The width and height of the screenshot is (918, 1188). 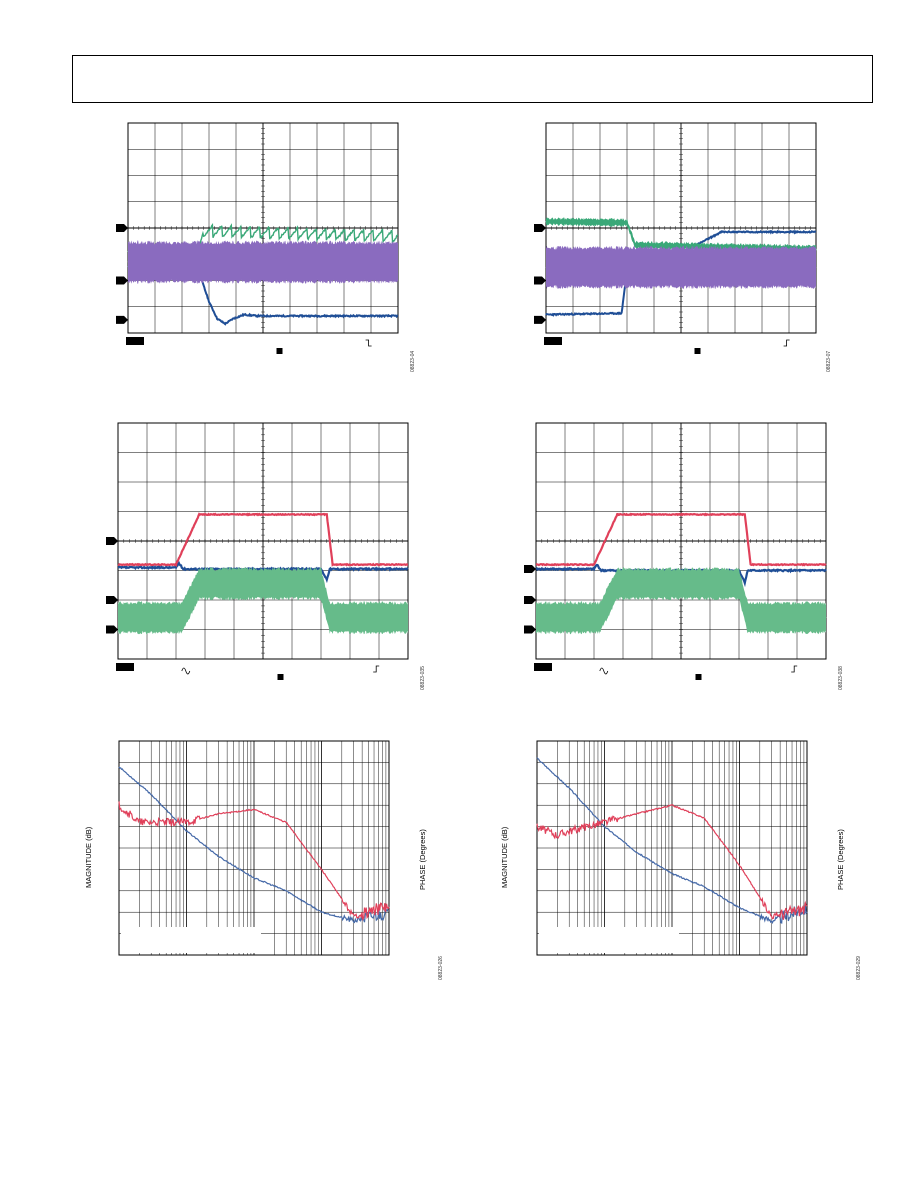 I want to click on figure-id-2: 08823-07, so click(x=829, y=361).